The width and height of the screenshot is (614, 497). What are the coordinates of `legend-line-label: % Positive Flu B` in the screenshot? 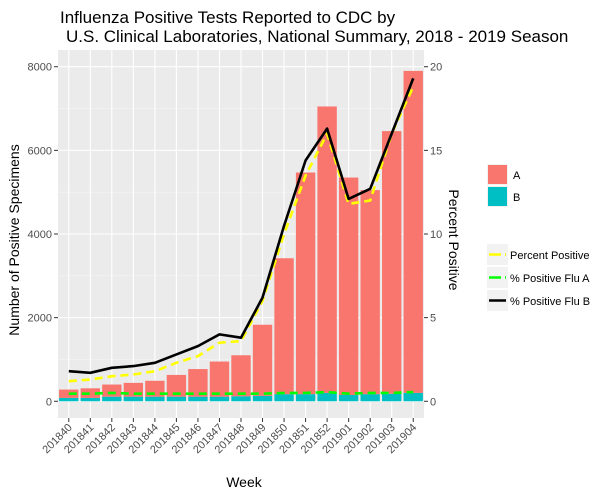 It's located at (550, 302).